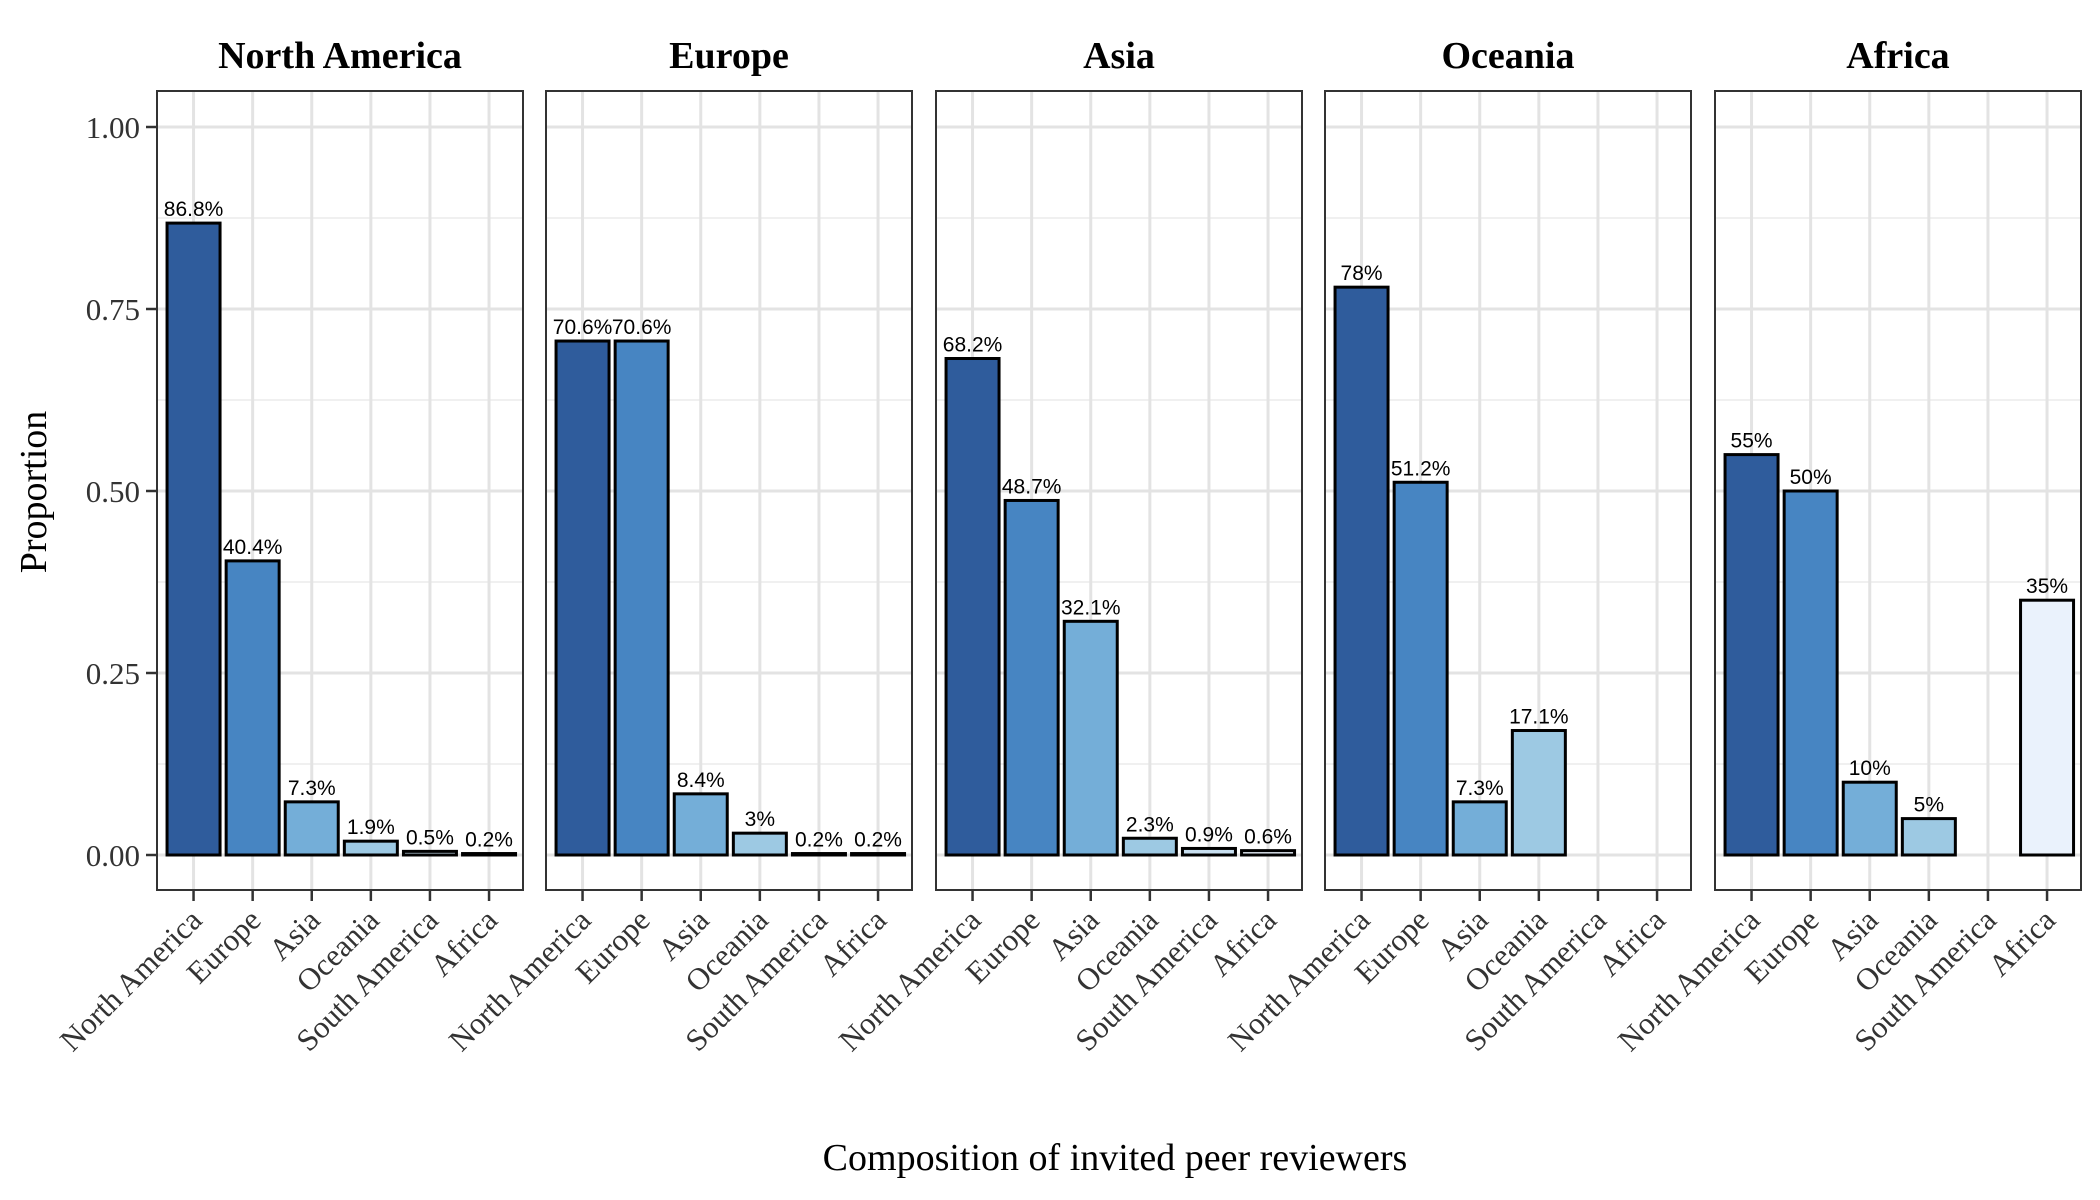 This screenshot has height=1200, width=2100. I want to click on panel-1-data-label: 86.8%, so click(194, 209).